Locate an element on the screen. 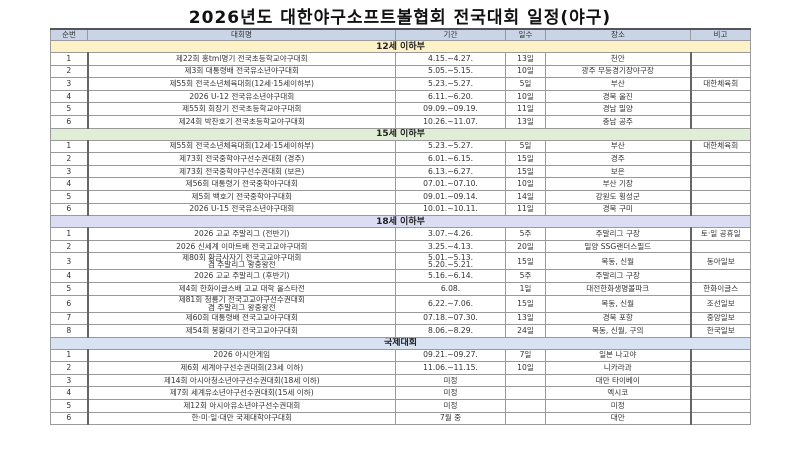  days: 15일 is located at coordinates (525, 303).